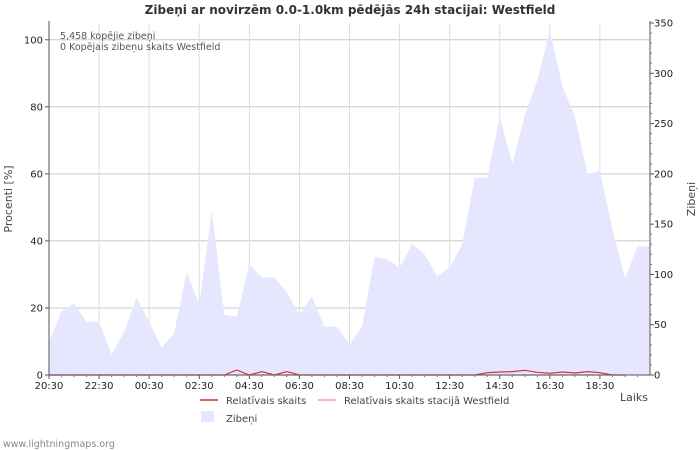 The image size is (700, 450). I want to click on x-tick-label: 22:30, so click(99, 386).